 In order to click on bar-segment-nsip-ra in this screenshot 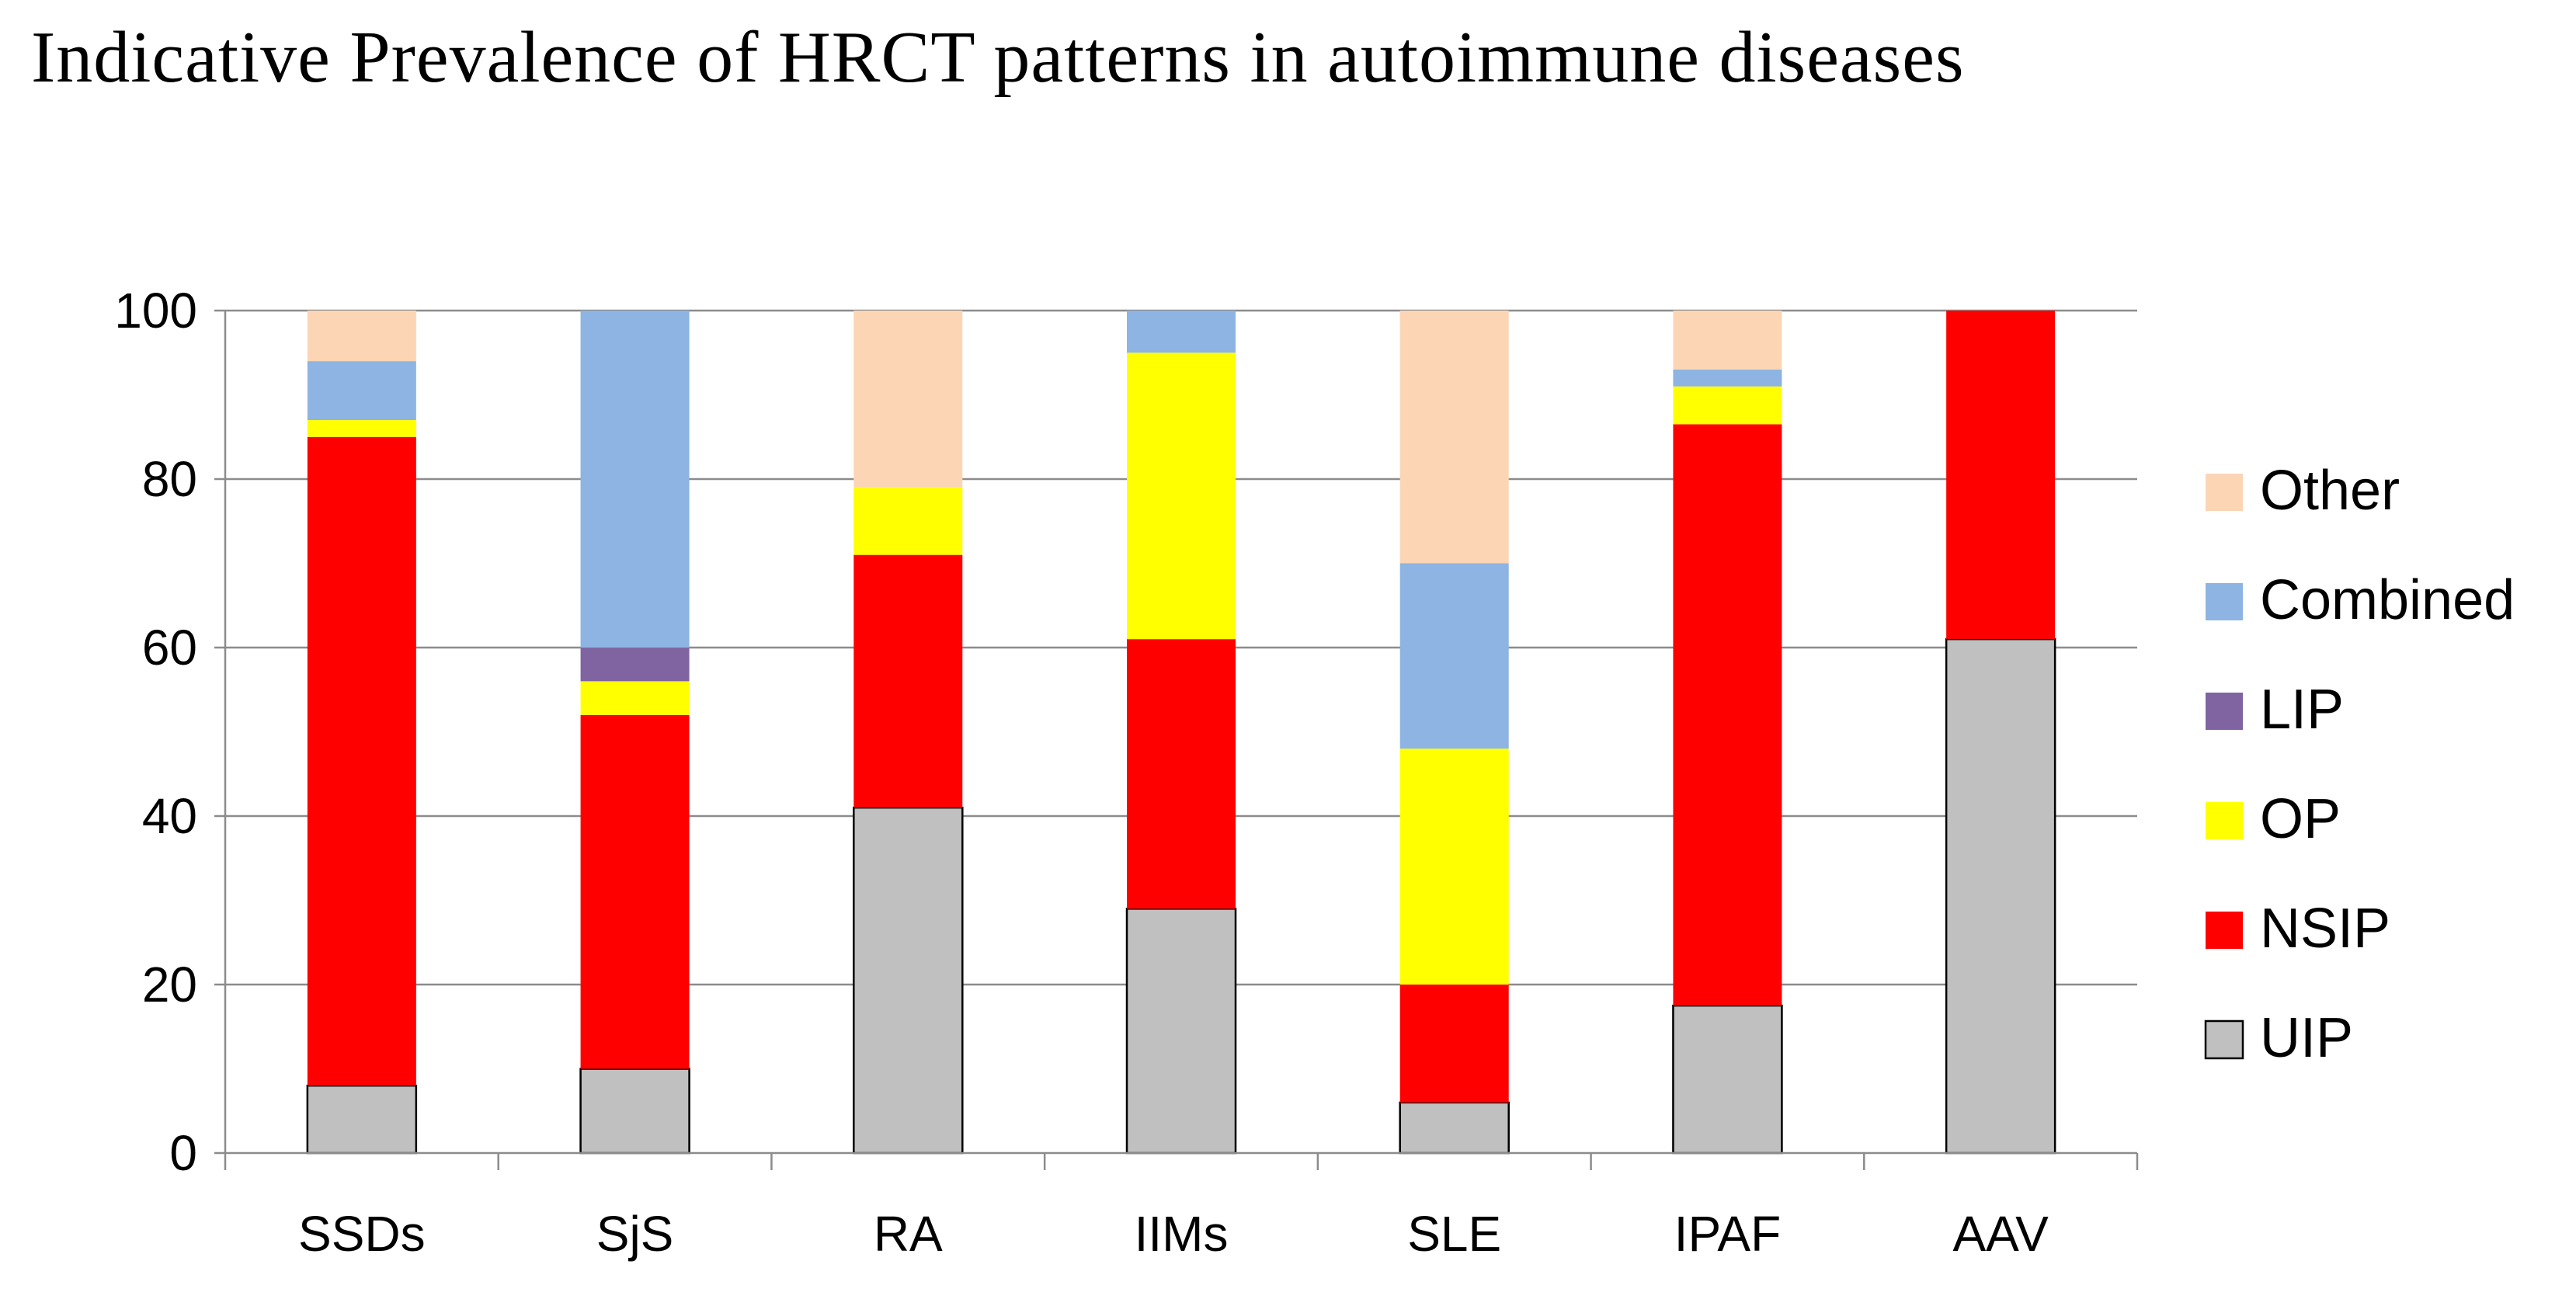, I will do `click(908, 681)`.